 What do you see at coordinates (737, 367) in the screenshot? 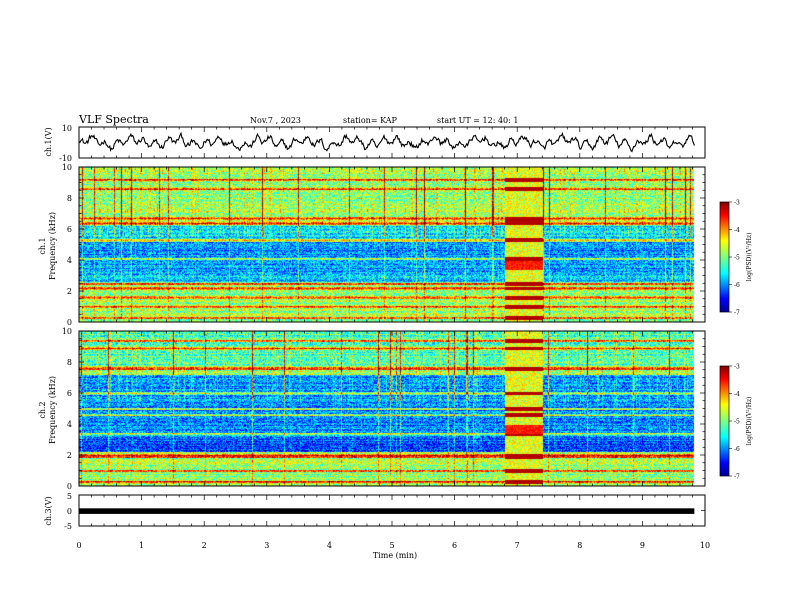
I see `ch2-colorbar-tick-label--3: -3` at bounding box center [737, 367].